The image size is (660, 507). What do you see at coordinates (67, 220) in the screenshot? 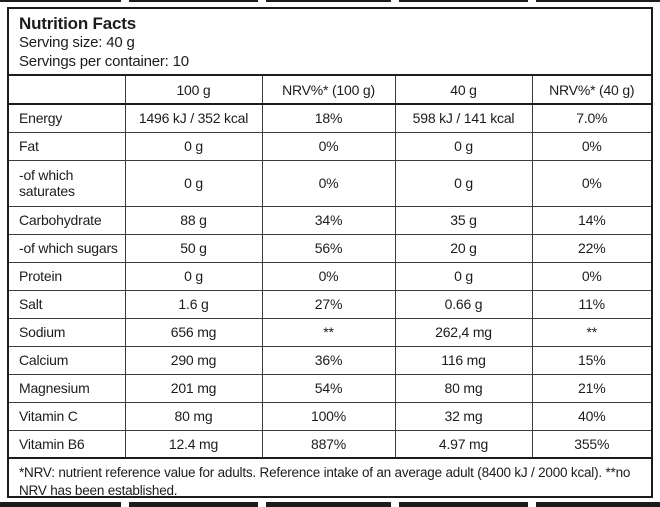
I see `nutrient-label: Carbohydrate` at bounding box center [67, 220].